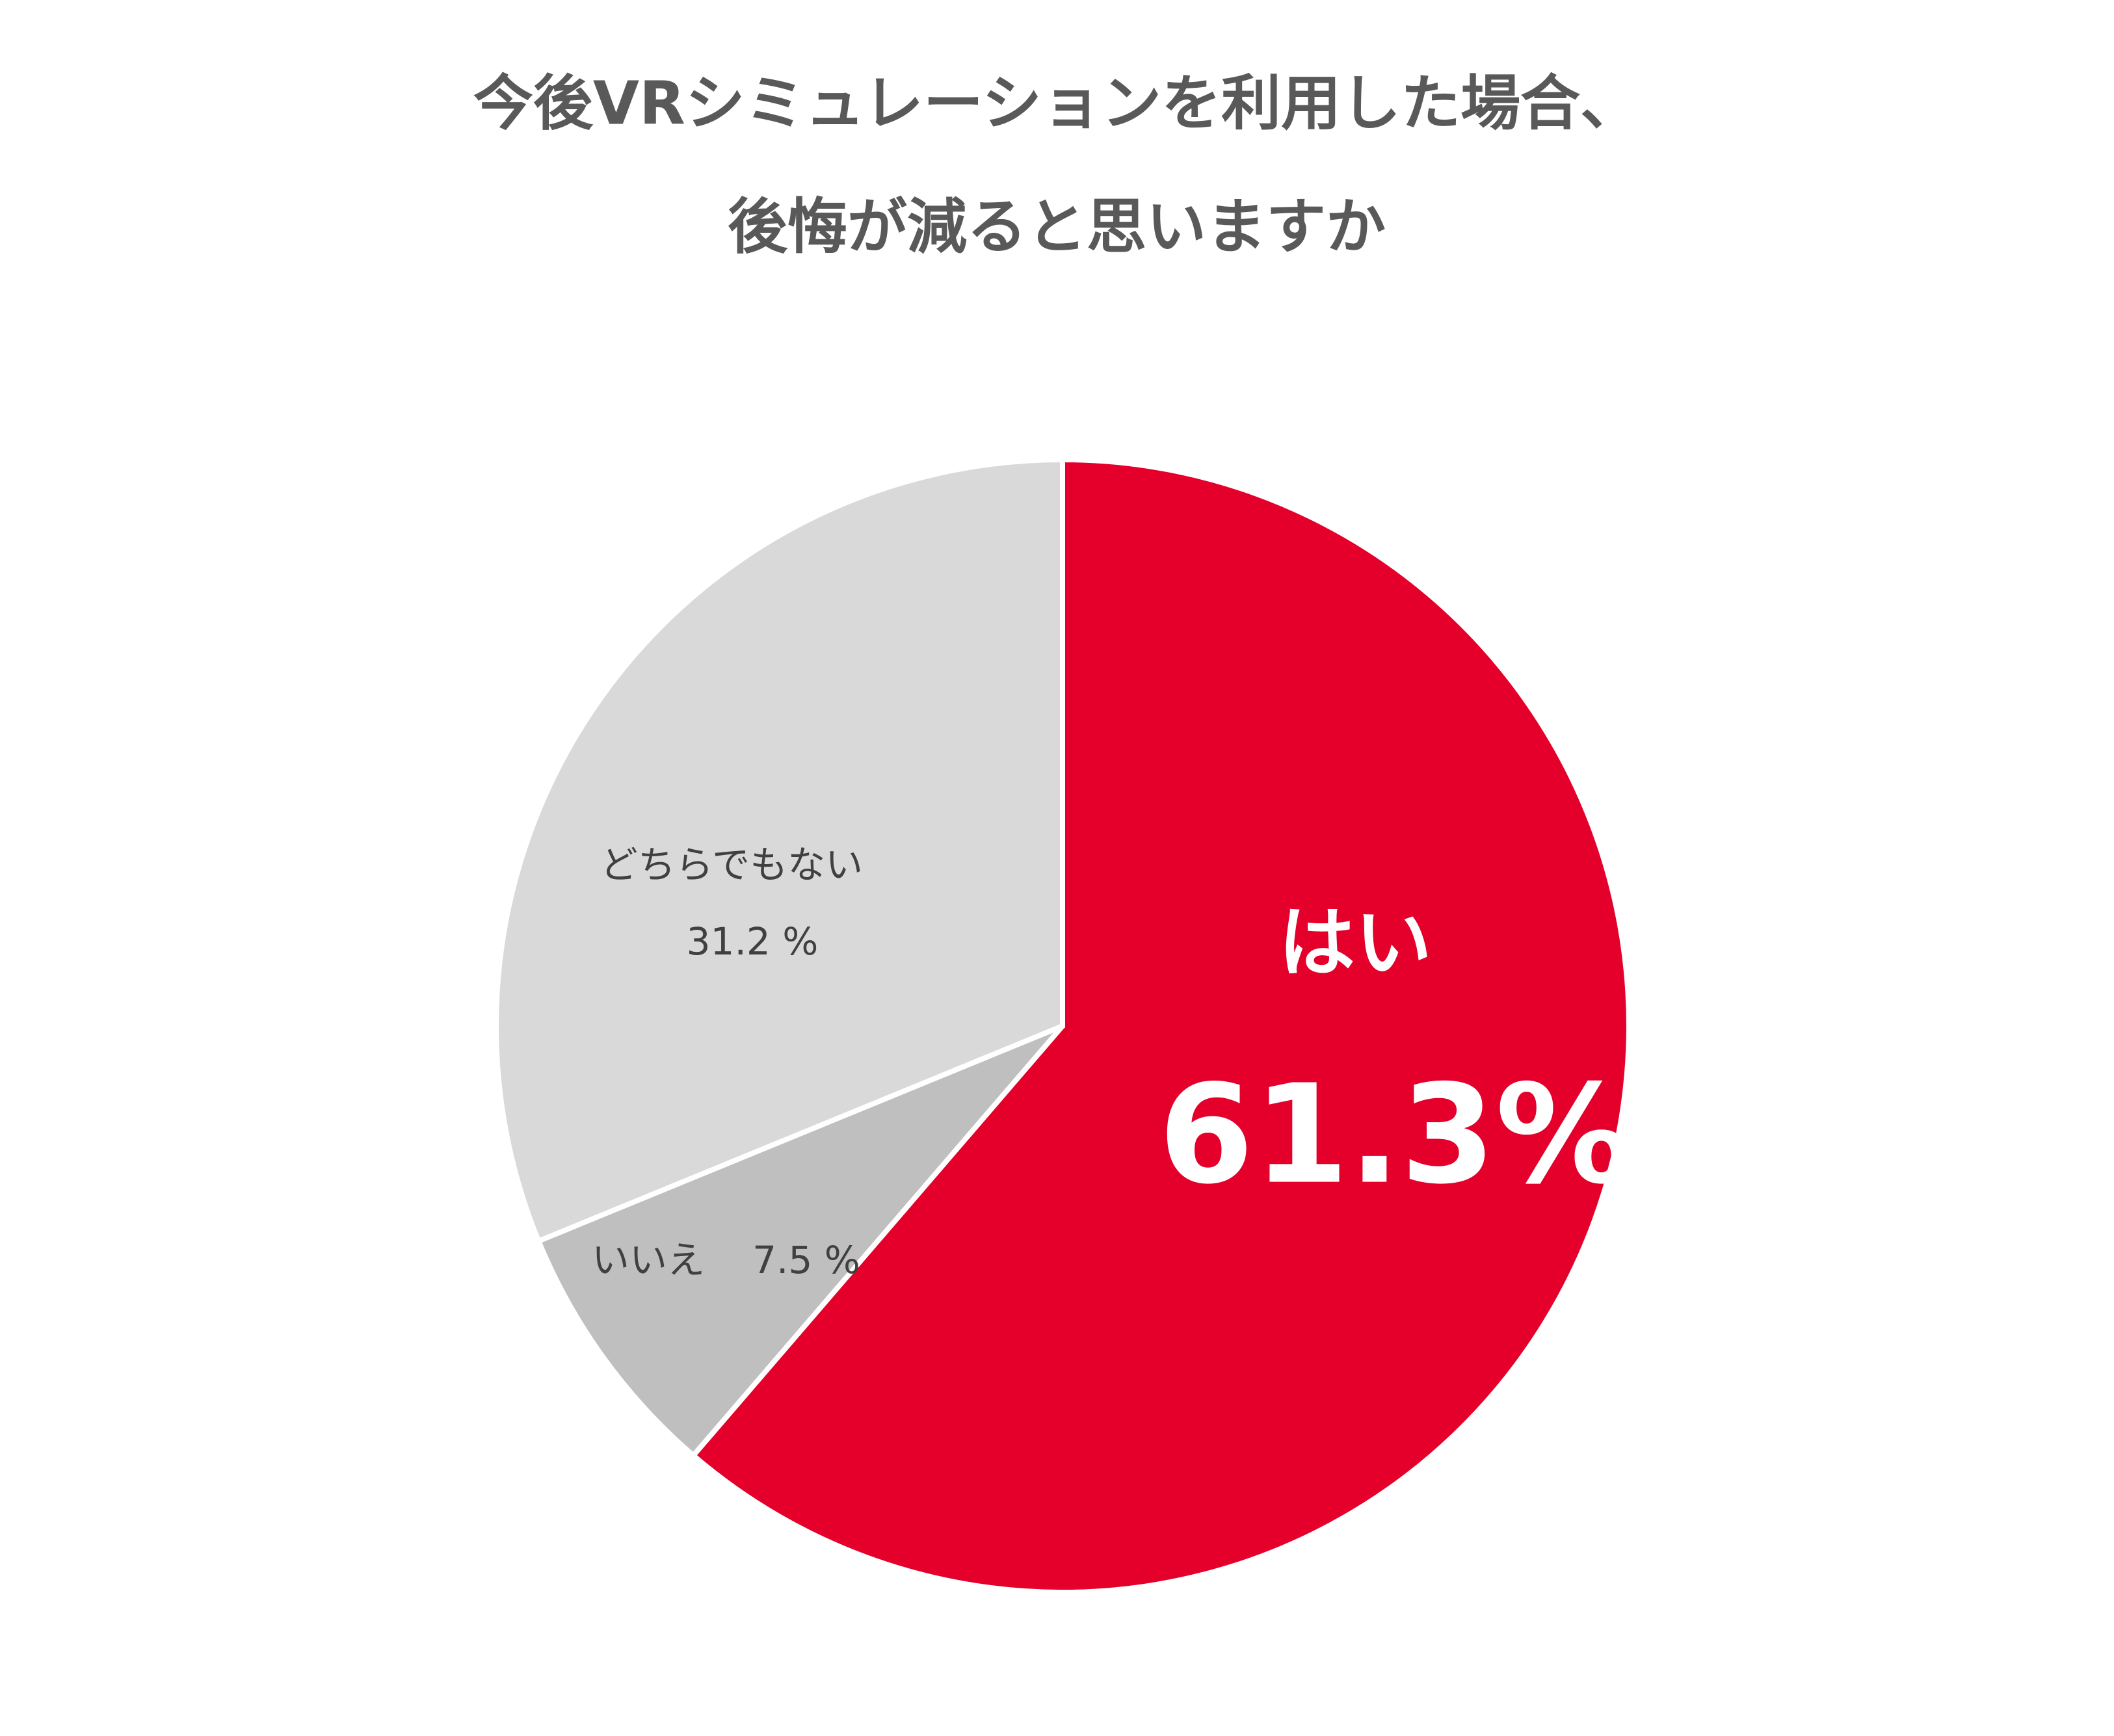 The width and height of the screenshot is (2114, 1736). What do you see at coordinates (1396, 1135) in the screenshot?
I see `value-label: 61.3%` at bounding box center [1396, 1135].